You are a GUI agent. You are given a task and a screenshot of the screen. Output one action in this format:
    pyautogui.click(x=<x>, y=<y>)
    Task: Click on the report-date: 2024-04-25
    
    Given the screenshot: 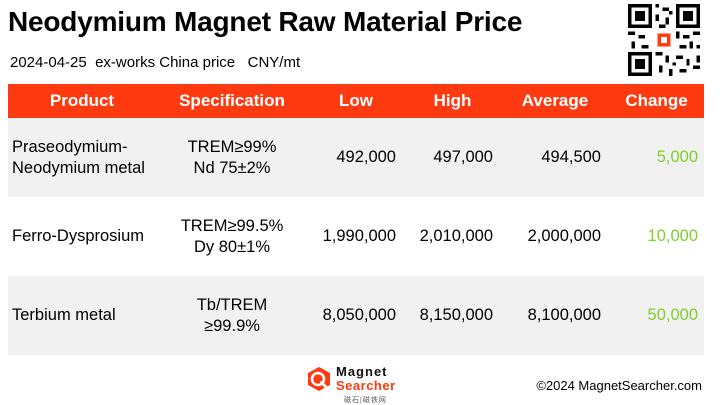 What is the action you would take?
    pyautogui.click(x=48, y=62)
    